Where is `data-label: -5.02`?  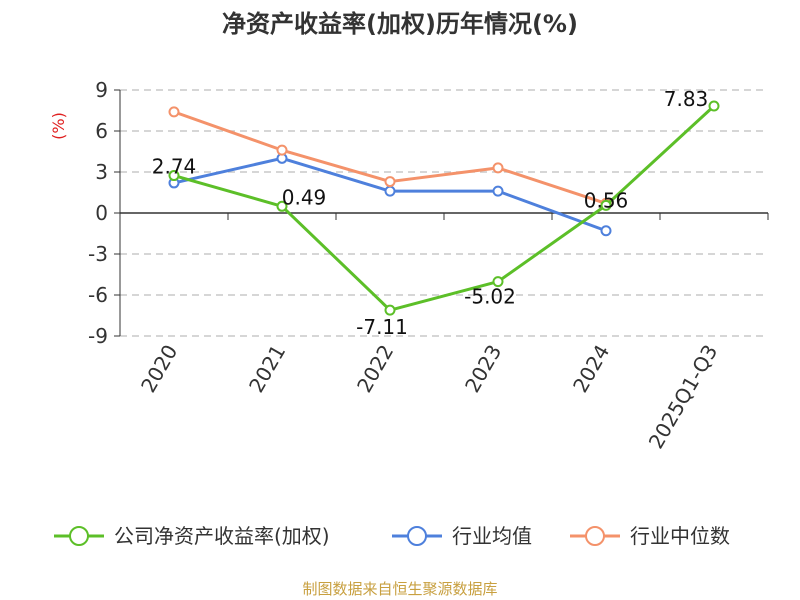
data-label: -5.02 is located at coordinates (490, 297).